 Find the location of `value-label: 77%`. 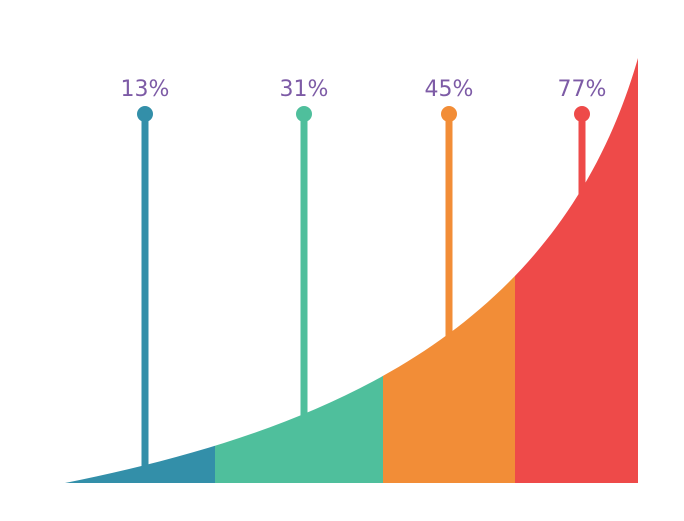

value-label: 77% is located at coordinates (582, 89).